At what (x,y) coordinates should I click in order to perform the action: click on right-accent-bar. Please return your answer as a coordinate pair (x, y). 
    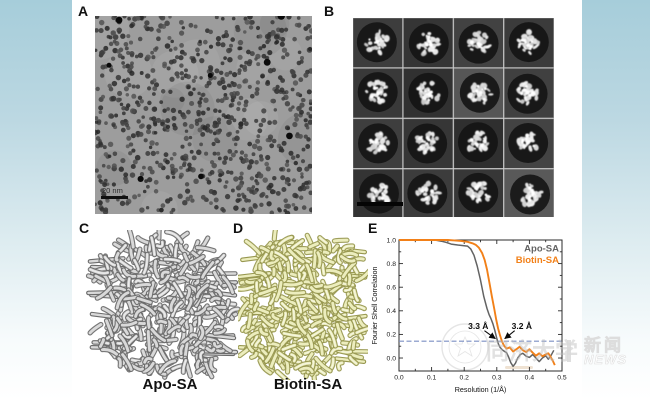
    Looking at the image, I should click on (616, 200).